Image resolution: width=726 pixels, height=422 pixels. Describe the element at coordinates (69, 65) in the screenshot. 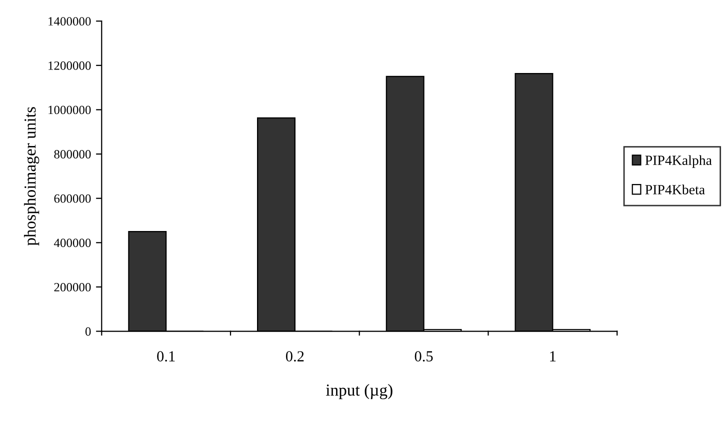

I see `y-tick-label: 1200000` at that location.